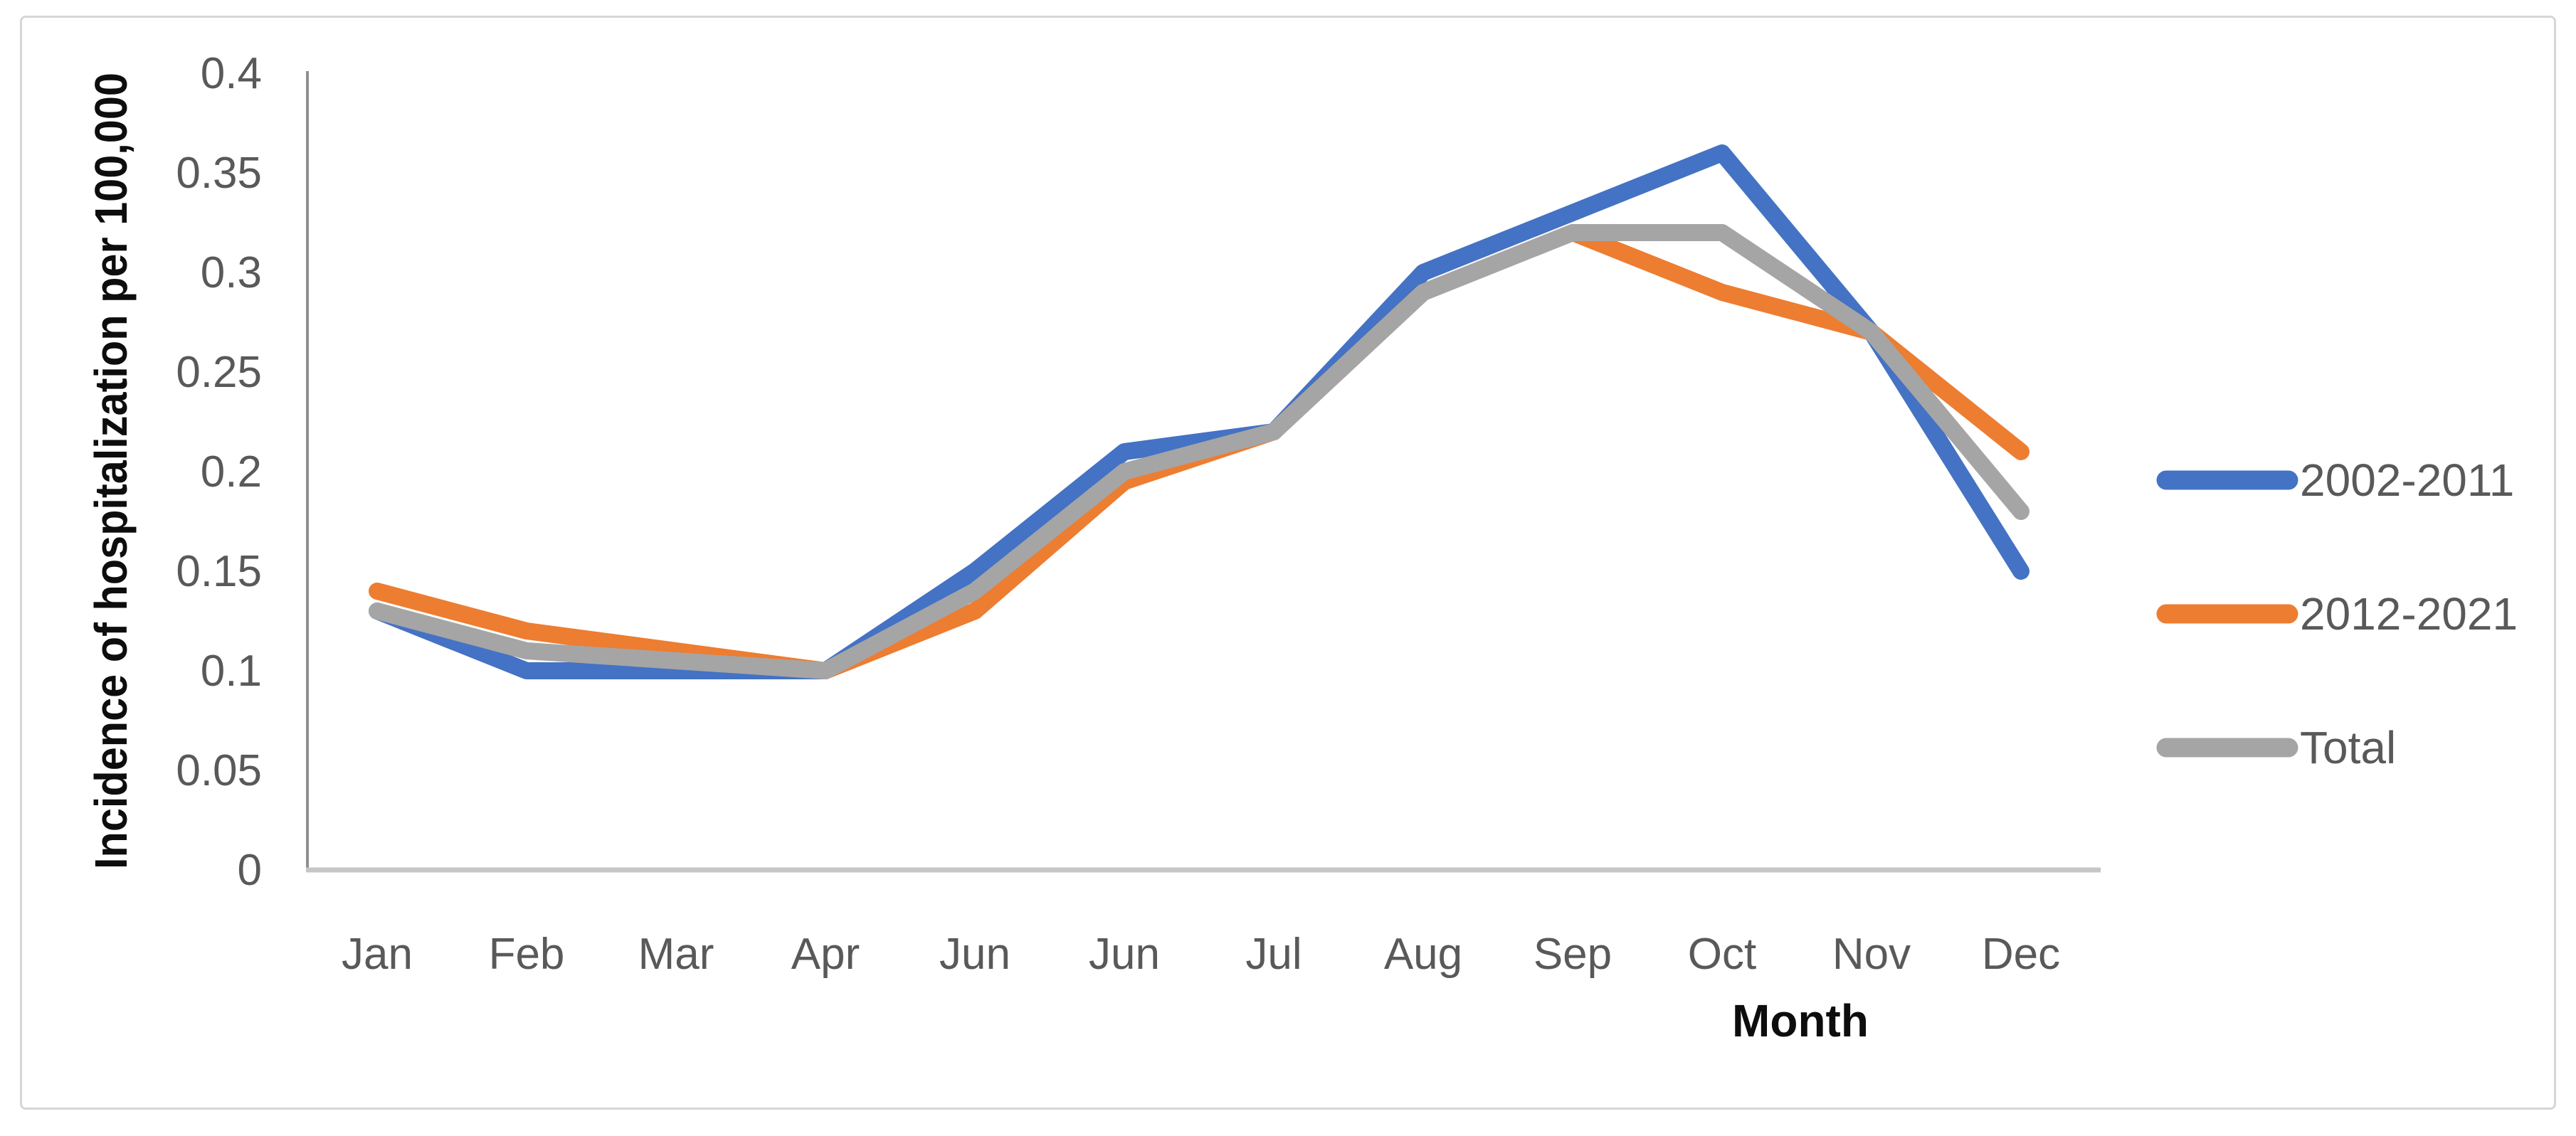 This screenshot has width=2576, height=1136. I want to click on x-tick-label: Oct, so click(1722, 954).